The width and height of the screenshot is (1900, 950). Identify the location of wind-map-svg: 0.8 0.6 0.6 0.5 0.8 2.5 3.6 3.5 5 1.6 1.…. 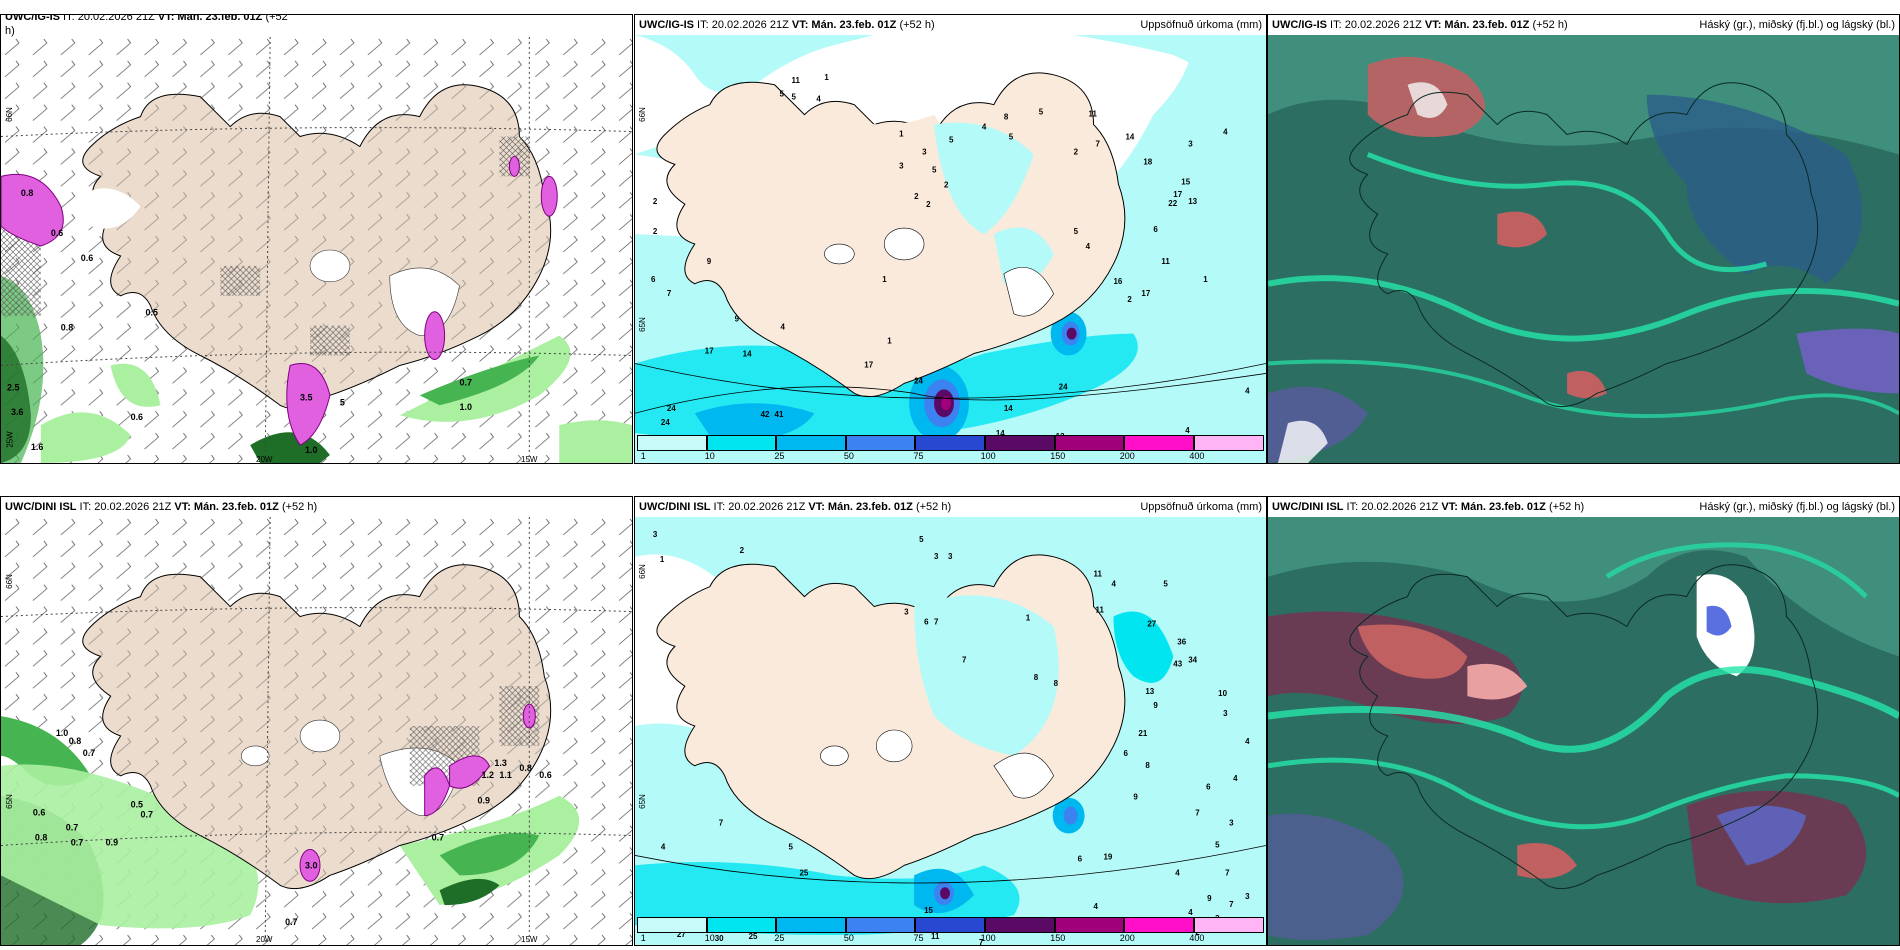
(316, 250).